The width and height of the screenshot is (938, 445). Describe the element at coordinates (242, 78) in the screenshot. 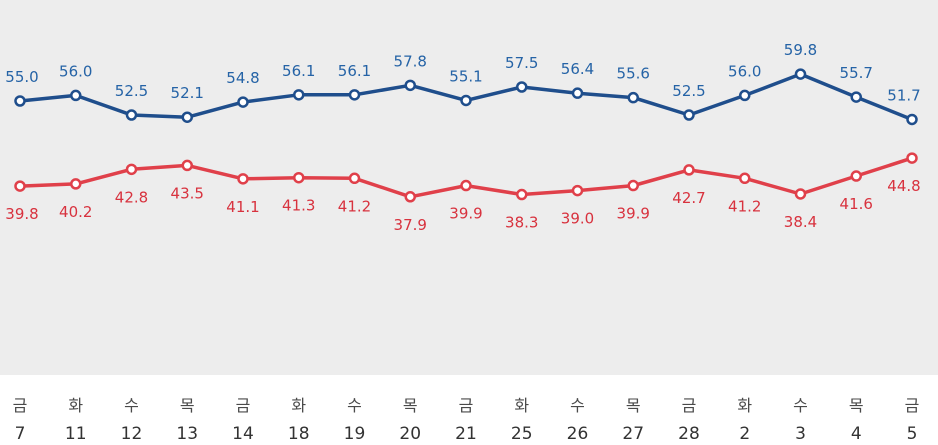

I see `data-label-blue: 54.8` at that location.